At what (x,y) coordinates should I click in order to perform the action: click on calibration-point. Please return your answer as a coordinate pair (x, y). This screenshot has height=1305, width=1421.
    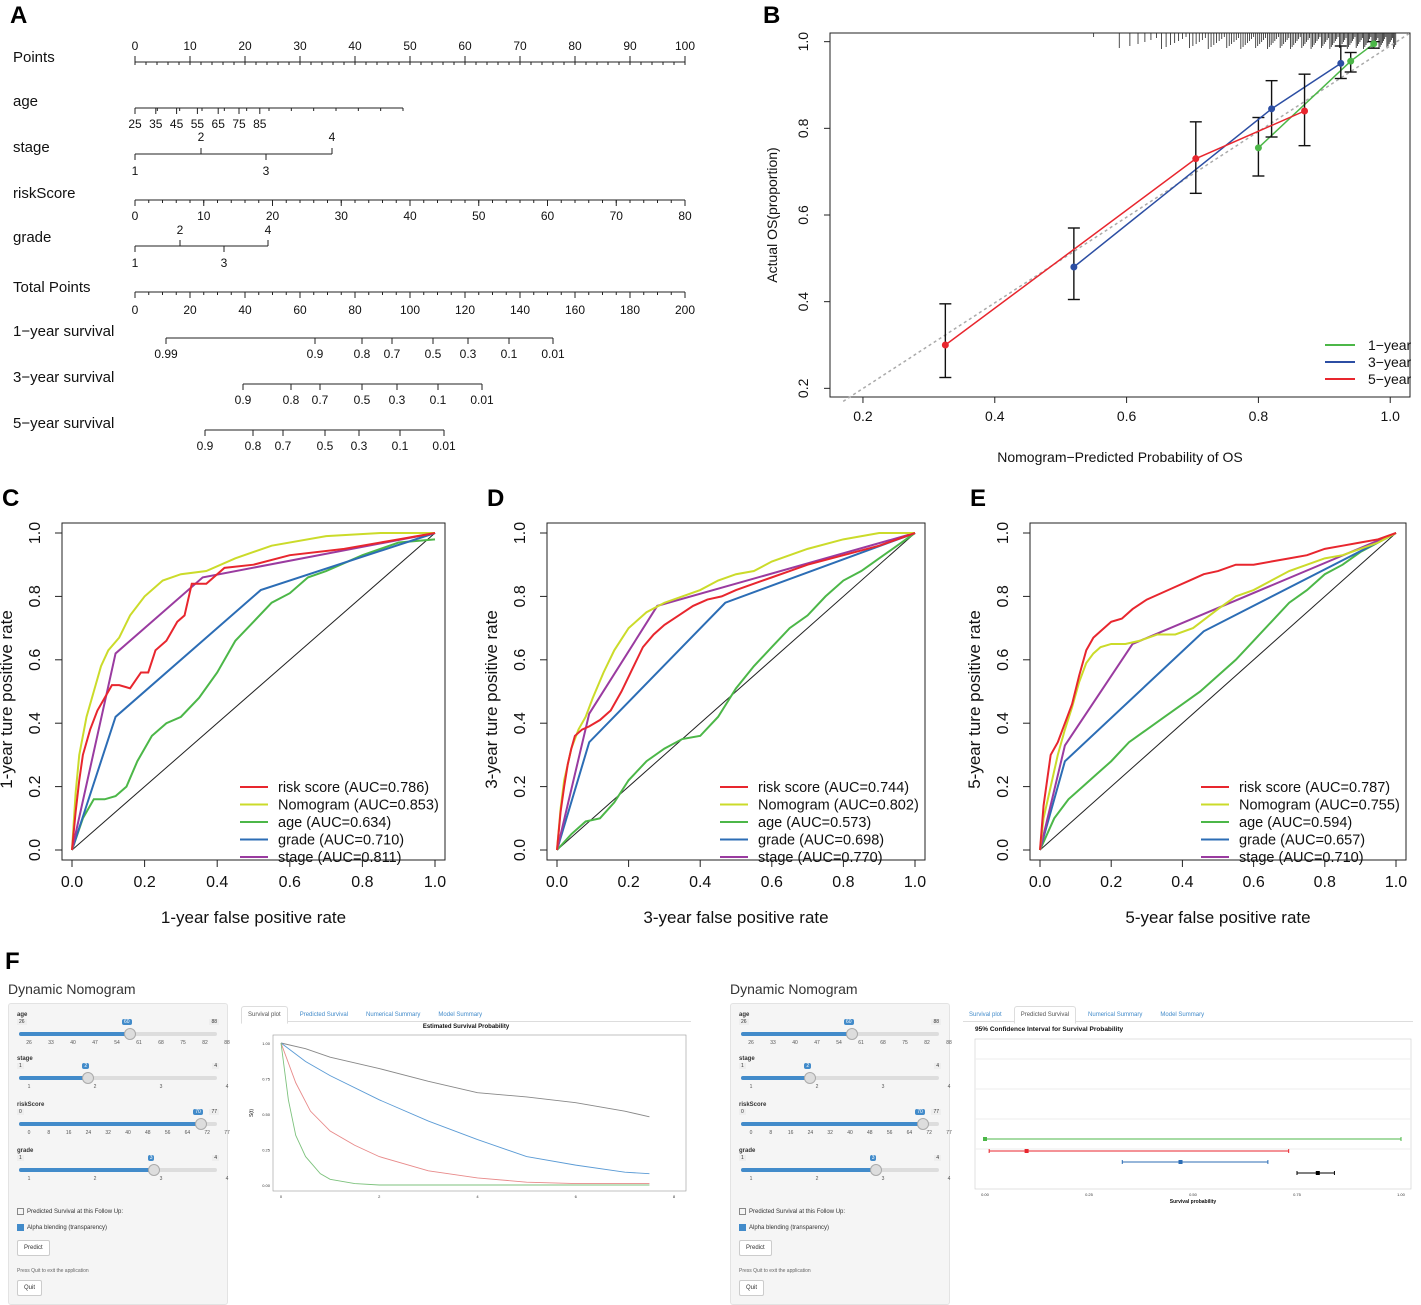
    Looking at the image, I should click on (1341, 63).